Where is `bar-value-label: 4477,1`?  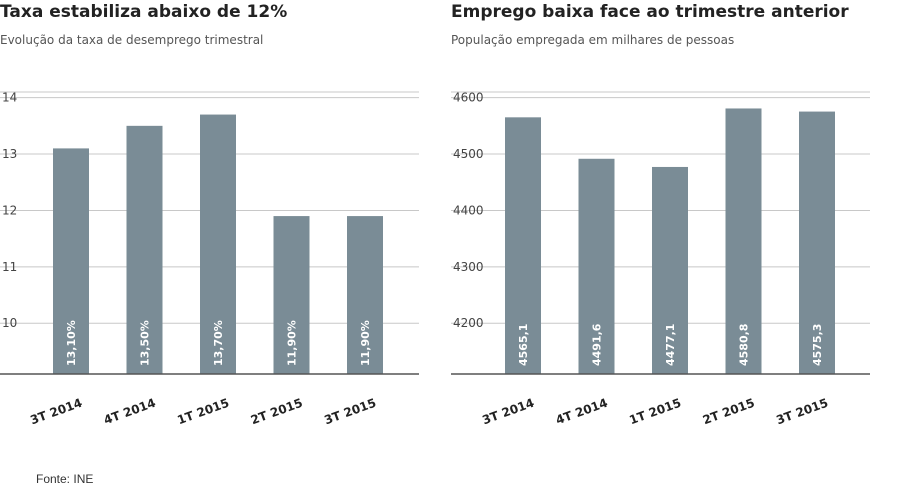
bar-value-label: 4477,1 is located at coordinates (670, 345).